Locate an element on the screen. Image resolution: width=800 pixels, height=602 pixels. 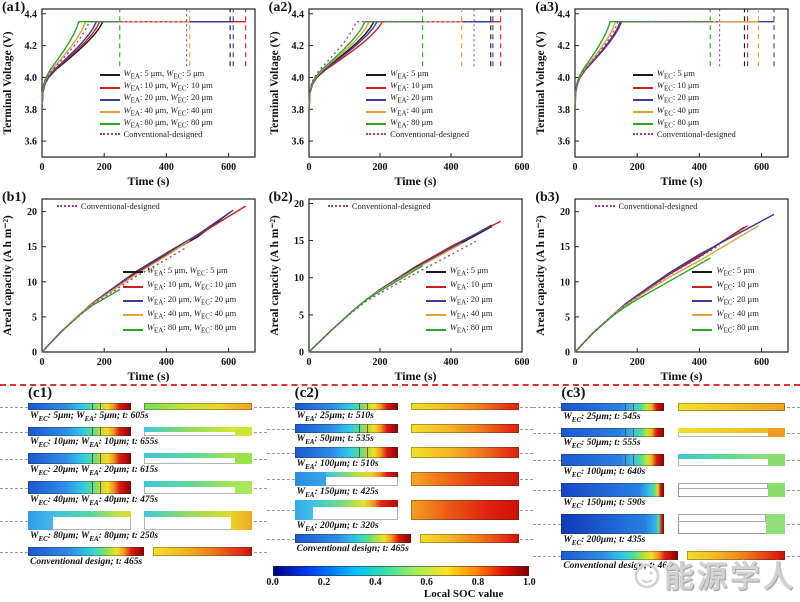
panel-tag: (a1) is located at coordinates (14, 7).